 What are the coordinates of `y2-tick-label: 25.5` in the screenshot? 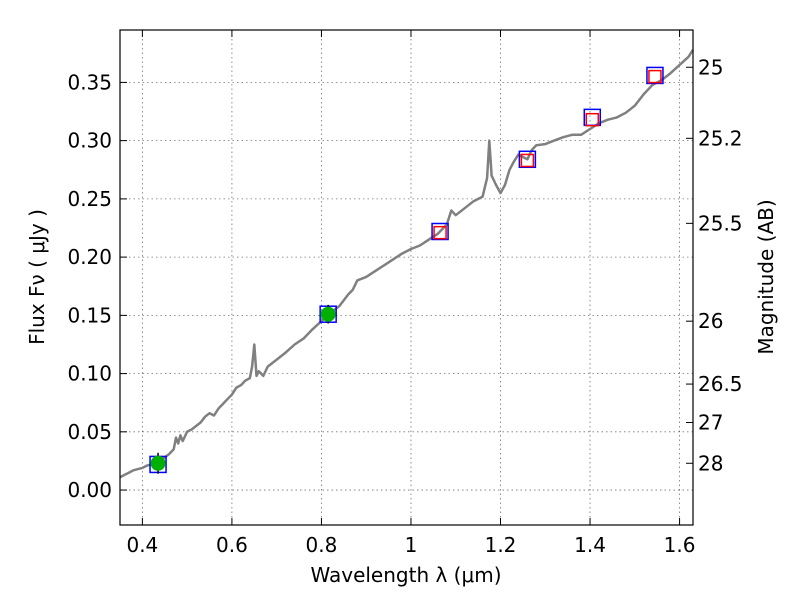 It's located at (720, 223).